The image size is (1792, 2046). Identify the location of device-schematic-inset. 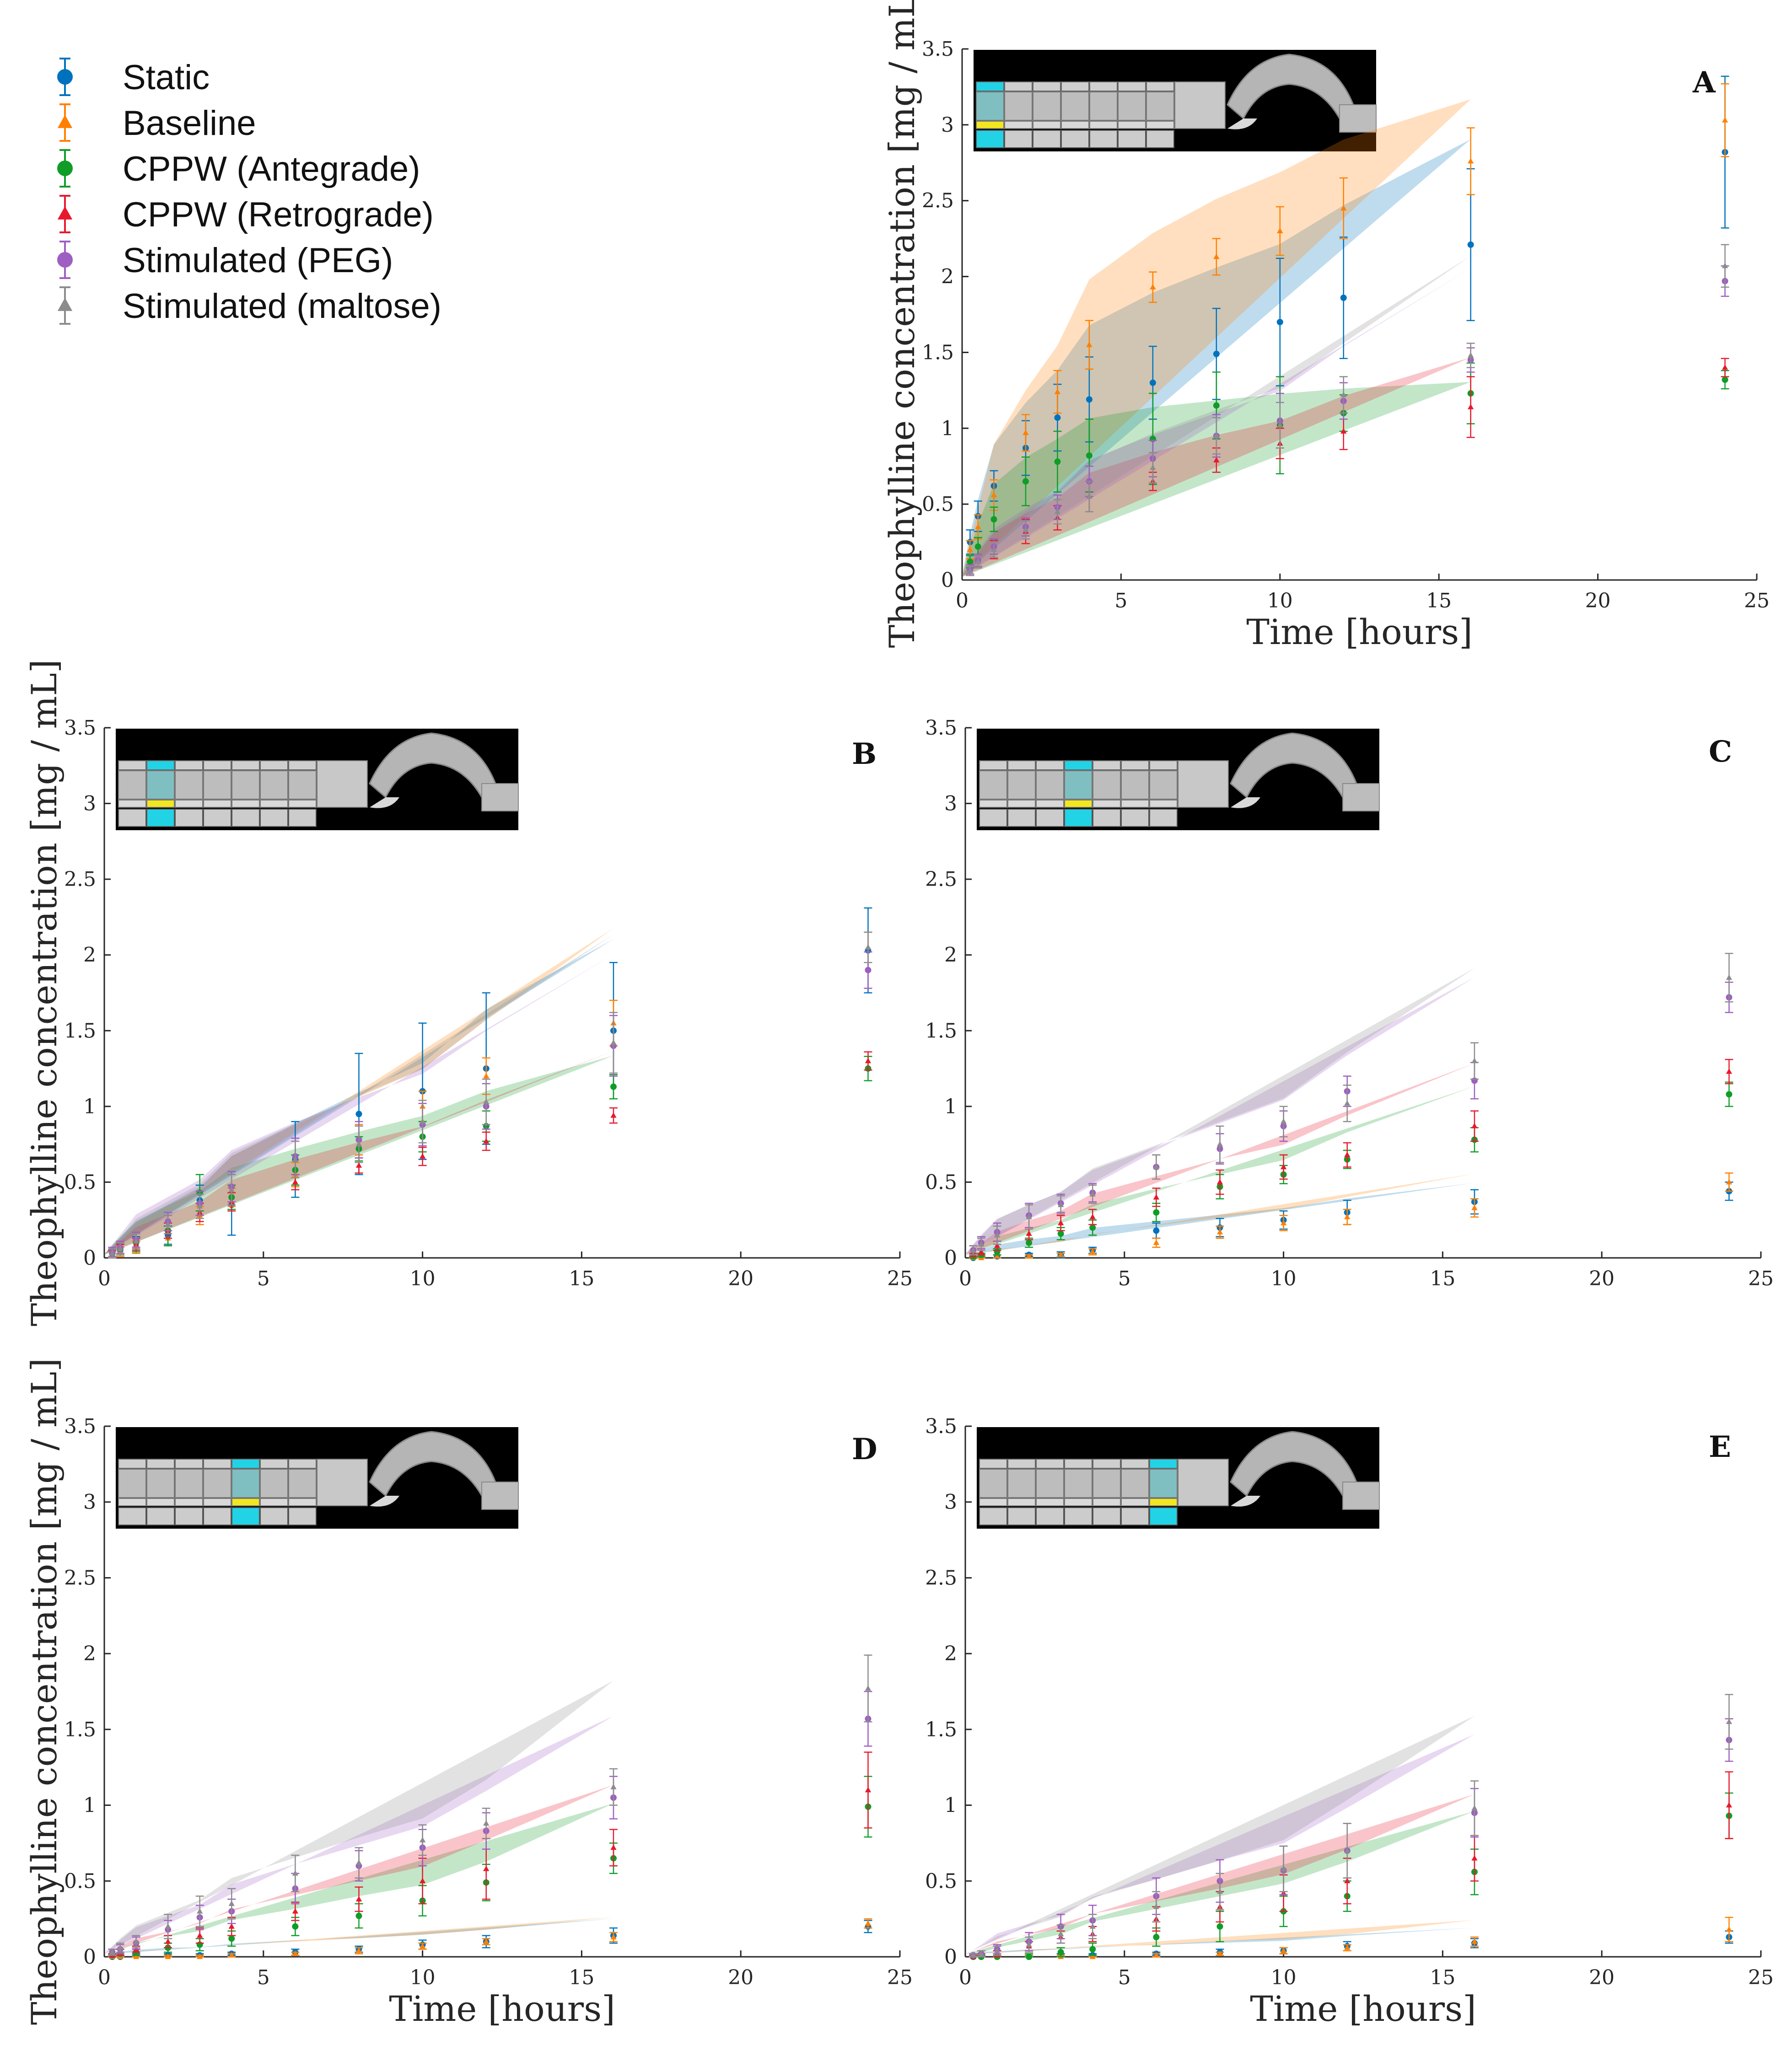
(1178, 1478).